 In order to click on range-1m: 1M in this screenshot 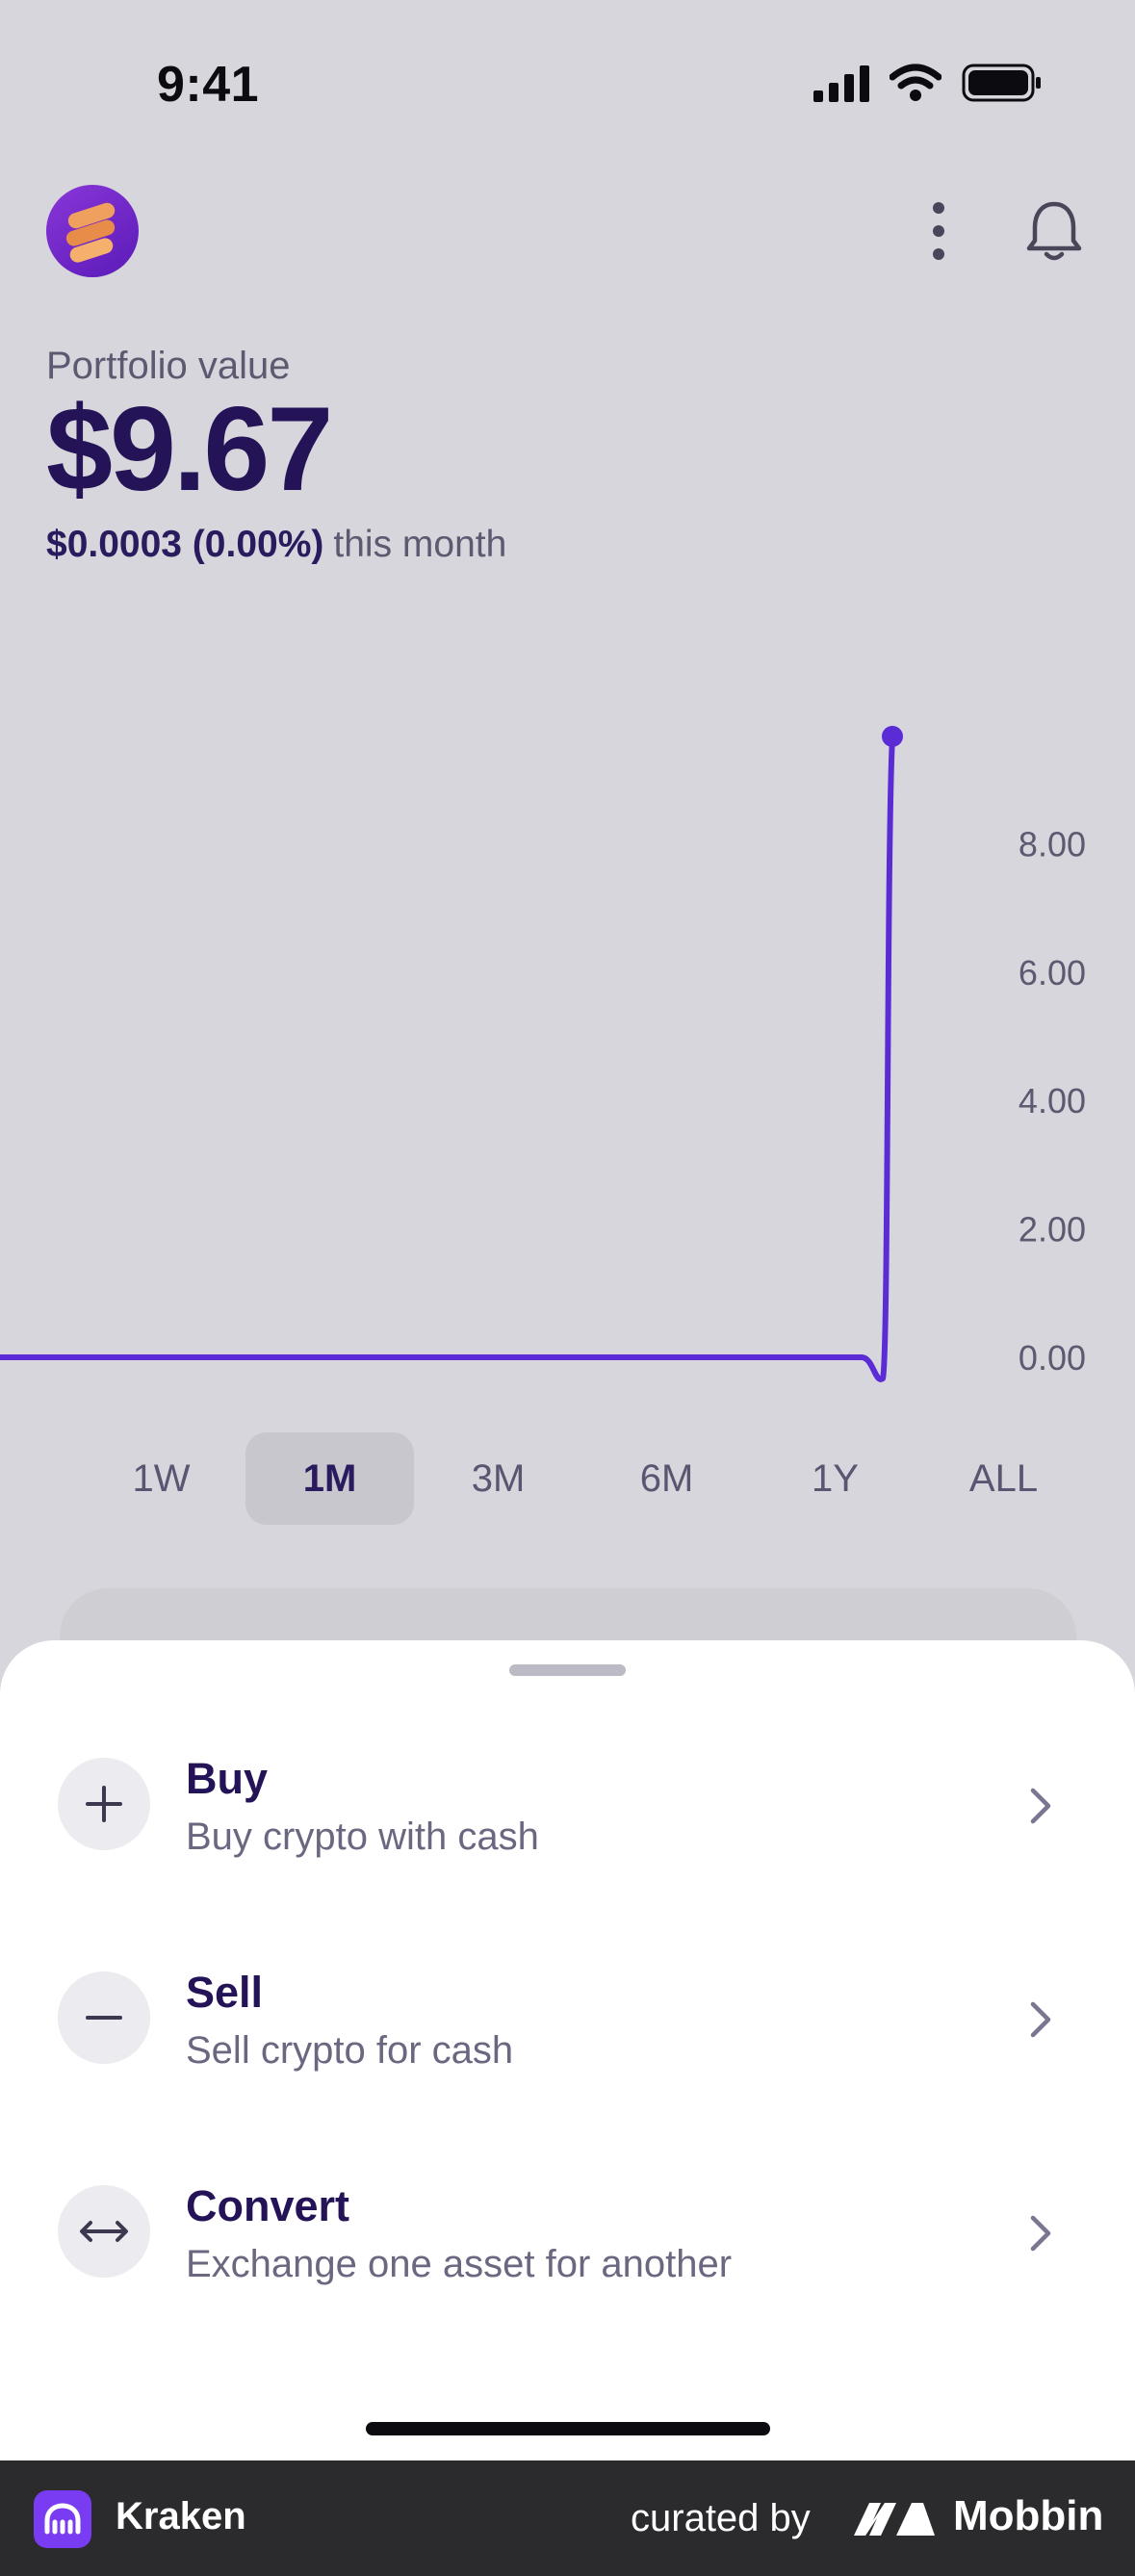, I will do `click(329, 1479)`.